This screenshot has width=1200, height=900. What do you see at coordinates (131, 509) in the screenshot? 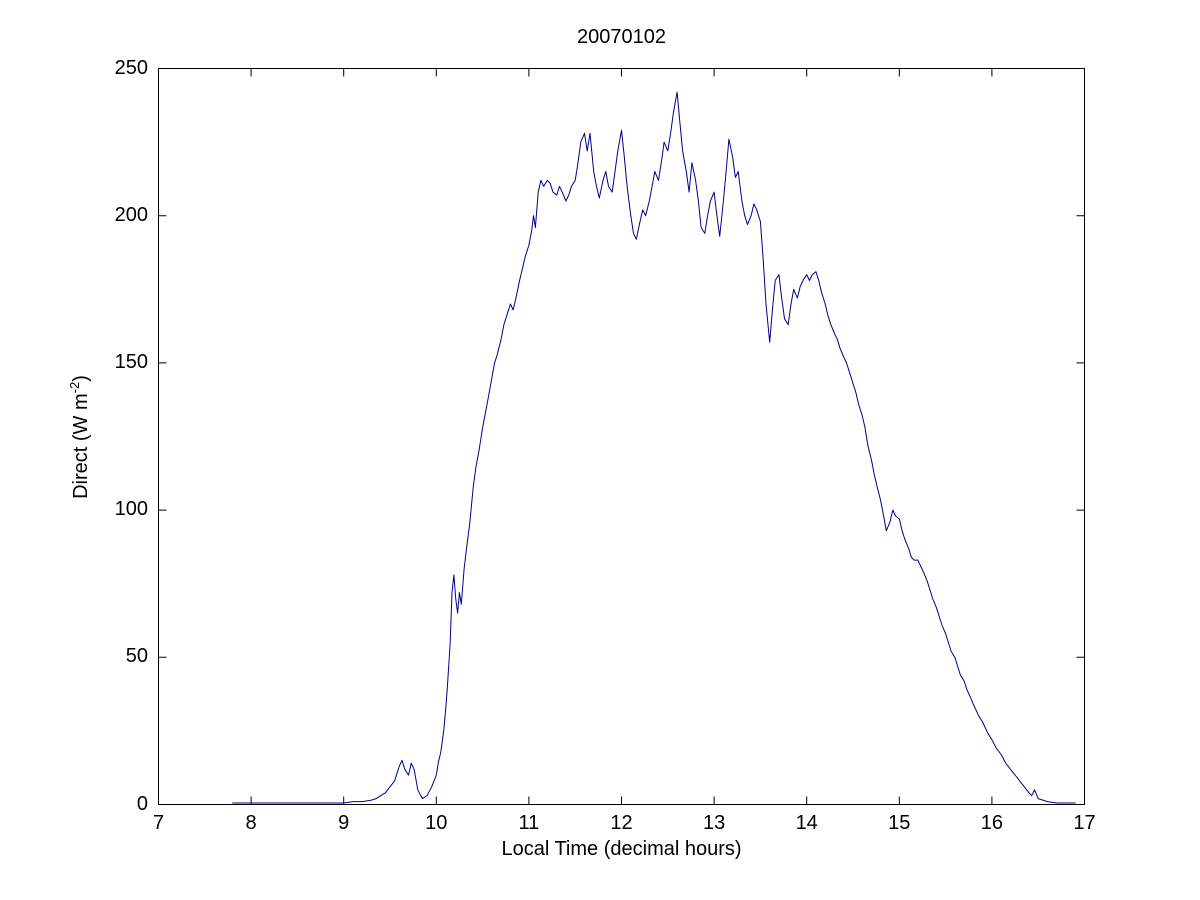
I see `y-tick-label: 100` at bounding box center [131, 509].